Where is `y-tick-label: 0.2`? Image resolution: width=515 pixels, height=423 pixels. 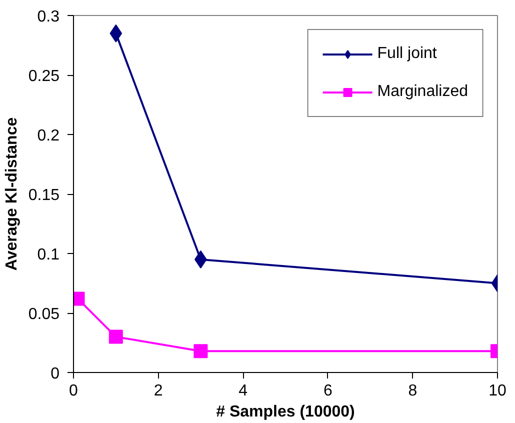
y-tick-label: 0.2 is located at coordinates (48, 136).